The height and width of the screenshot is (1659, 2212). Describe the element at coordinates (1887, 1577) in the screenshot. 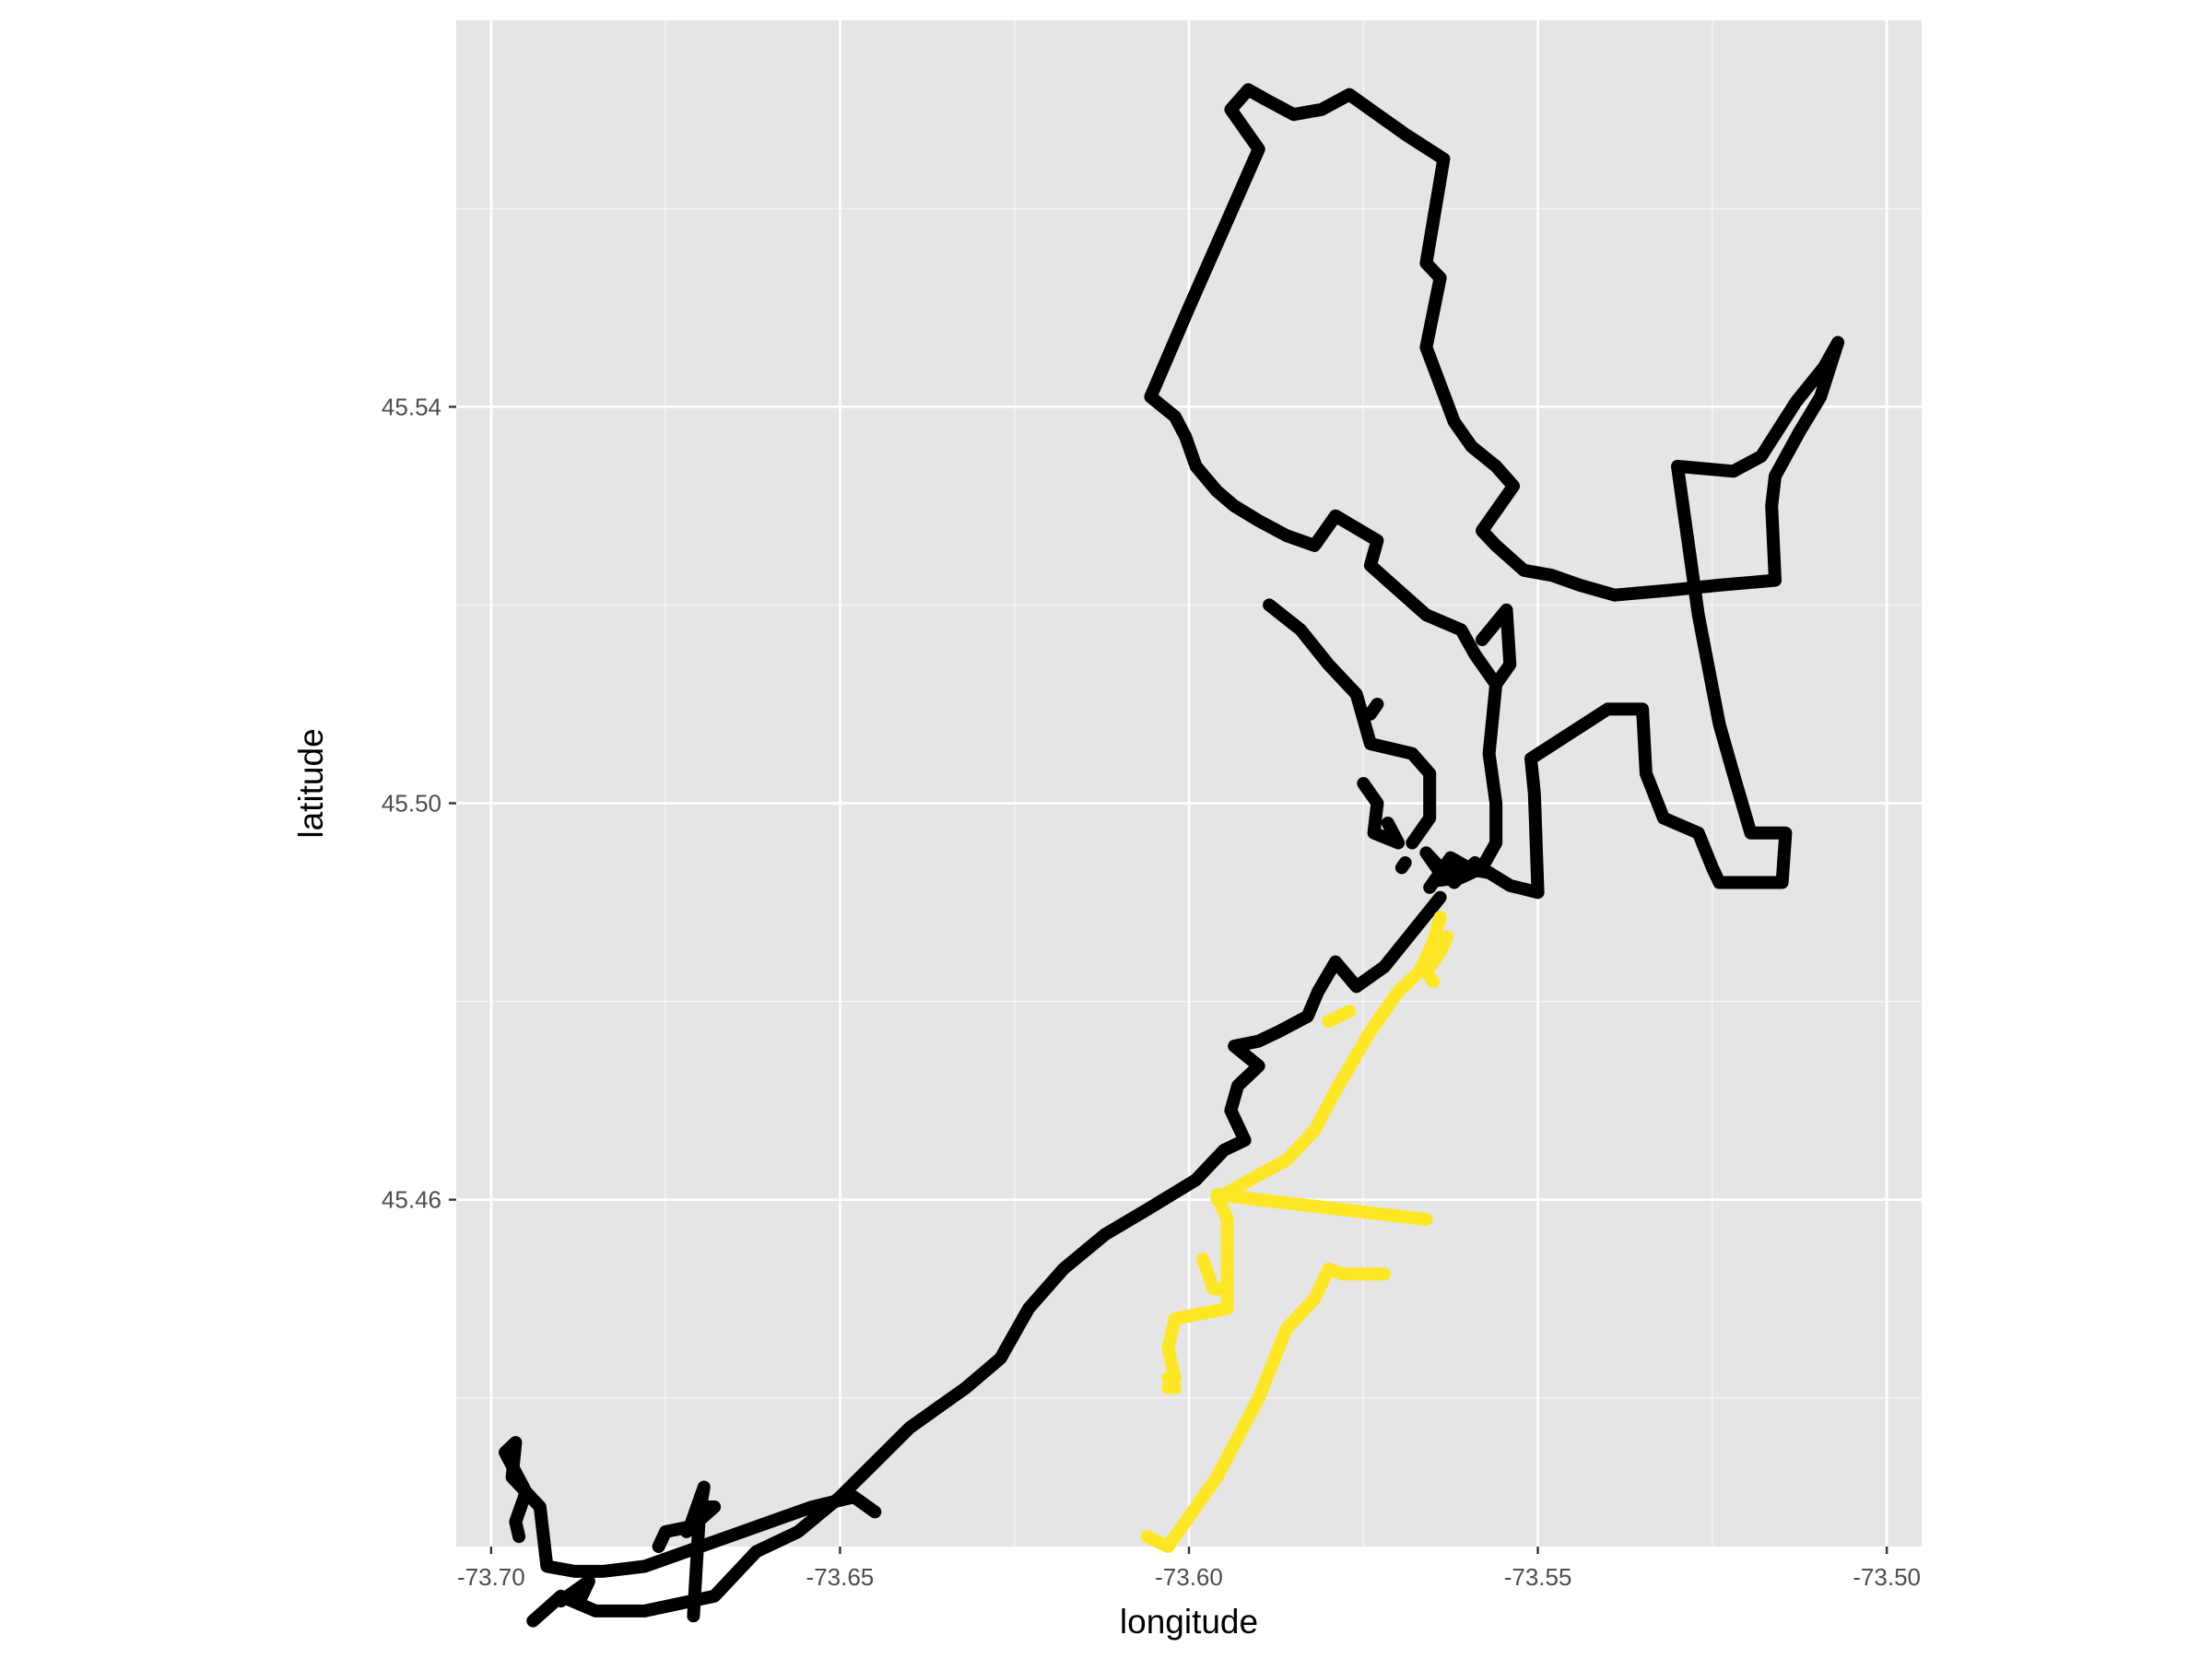

I see `x-tick-label: -73.50` at that location.